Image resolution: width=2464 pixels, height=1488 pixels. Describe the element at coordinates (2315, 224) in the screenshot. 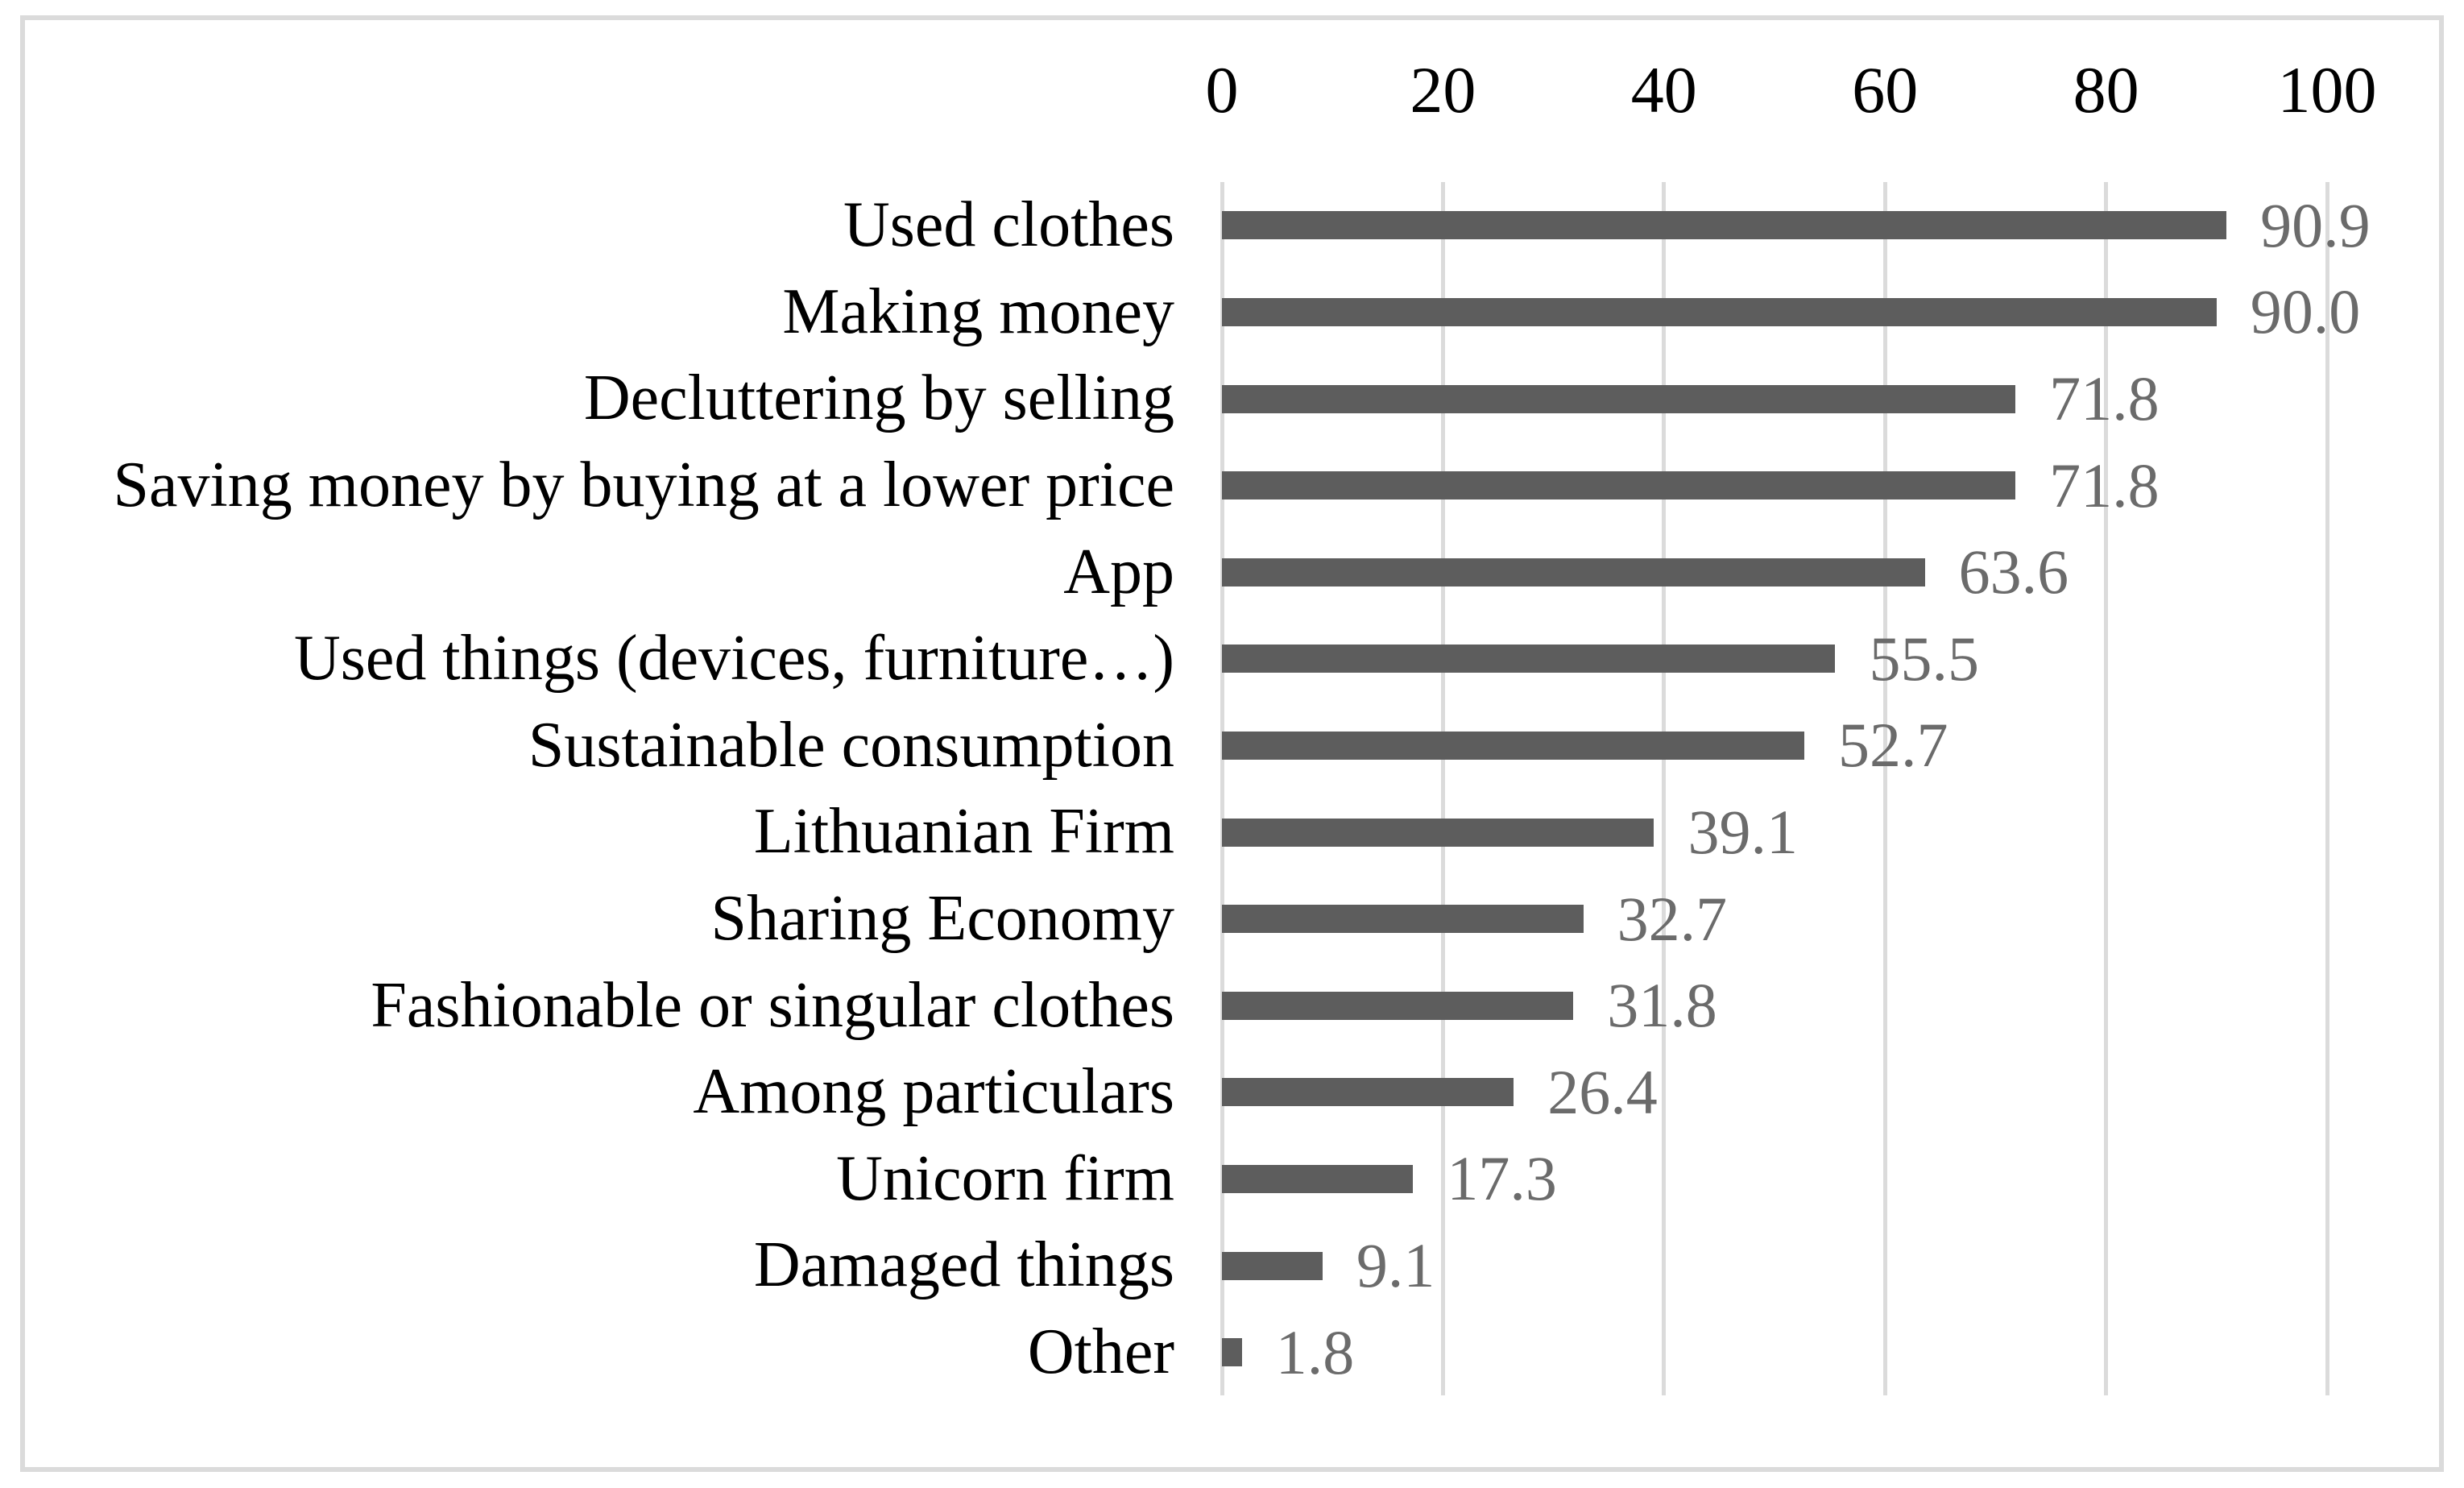

I see `value-label: 90.9` at that location.